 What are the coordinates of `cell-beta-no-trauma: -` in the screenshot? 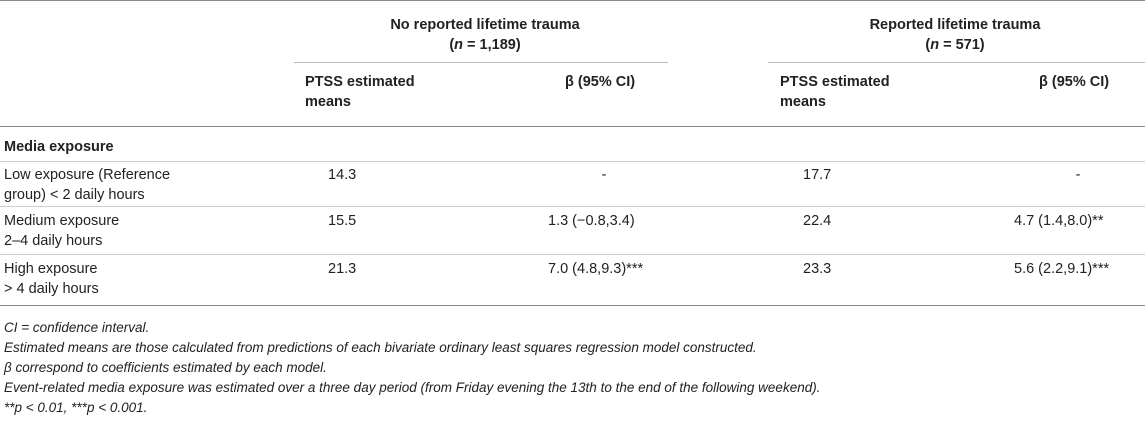 It's located at (604, 175).